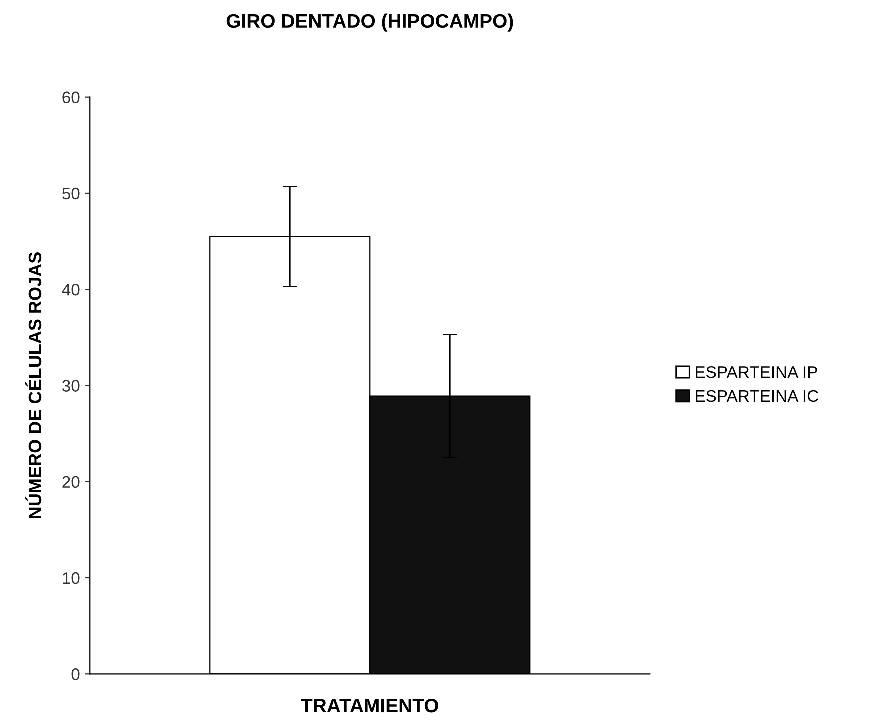 The width and height of the screenshot is (875, 721). What do you see at coordinates (757, 372) in the screenshot?
I see `legend-label: ESPARTEINA IP` at bounding box center [757, 372].